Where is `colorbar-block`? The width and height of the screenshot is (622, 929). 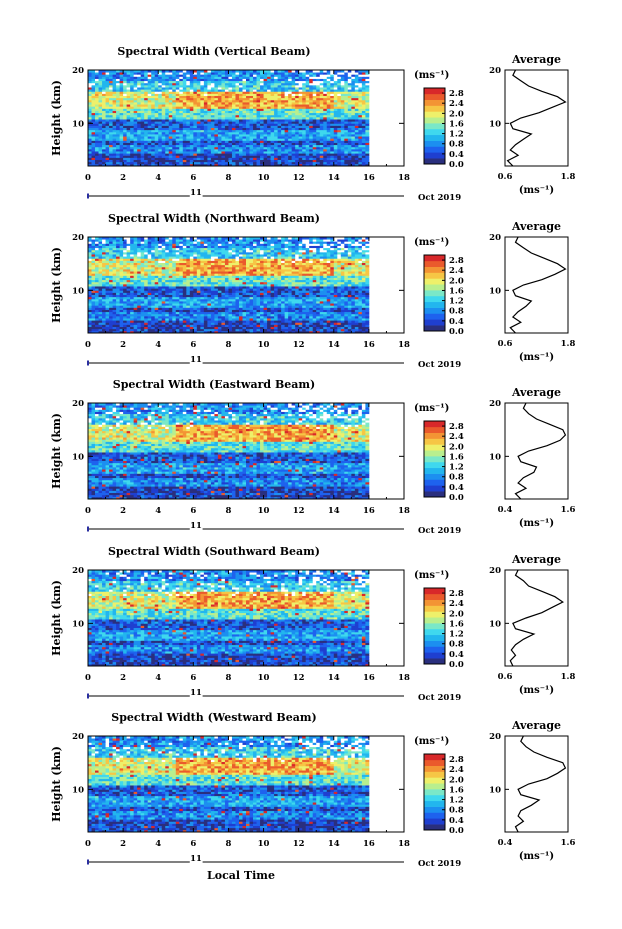
colorbar-block is located at coordinates (434, 91).